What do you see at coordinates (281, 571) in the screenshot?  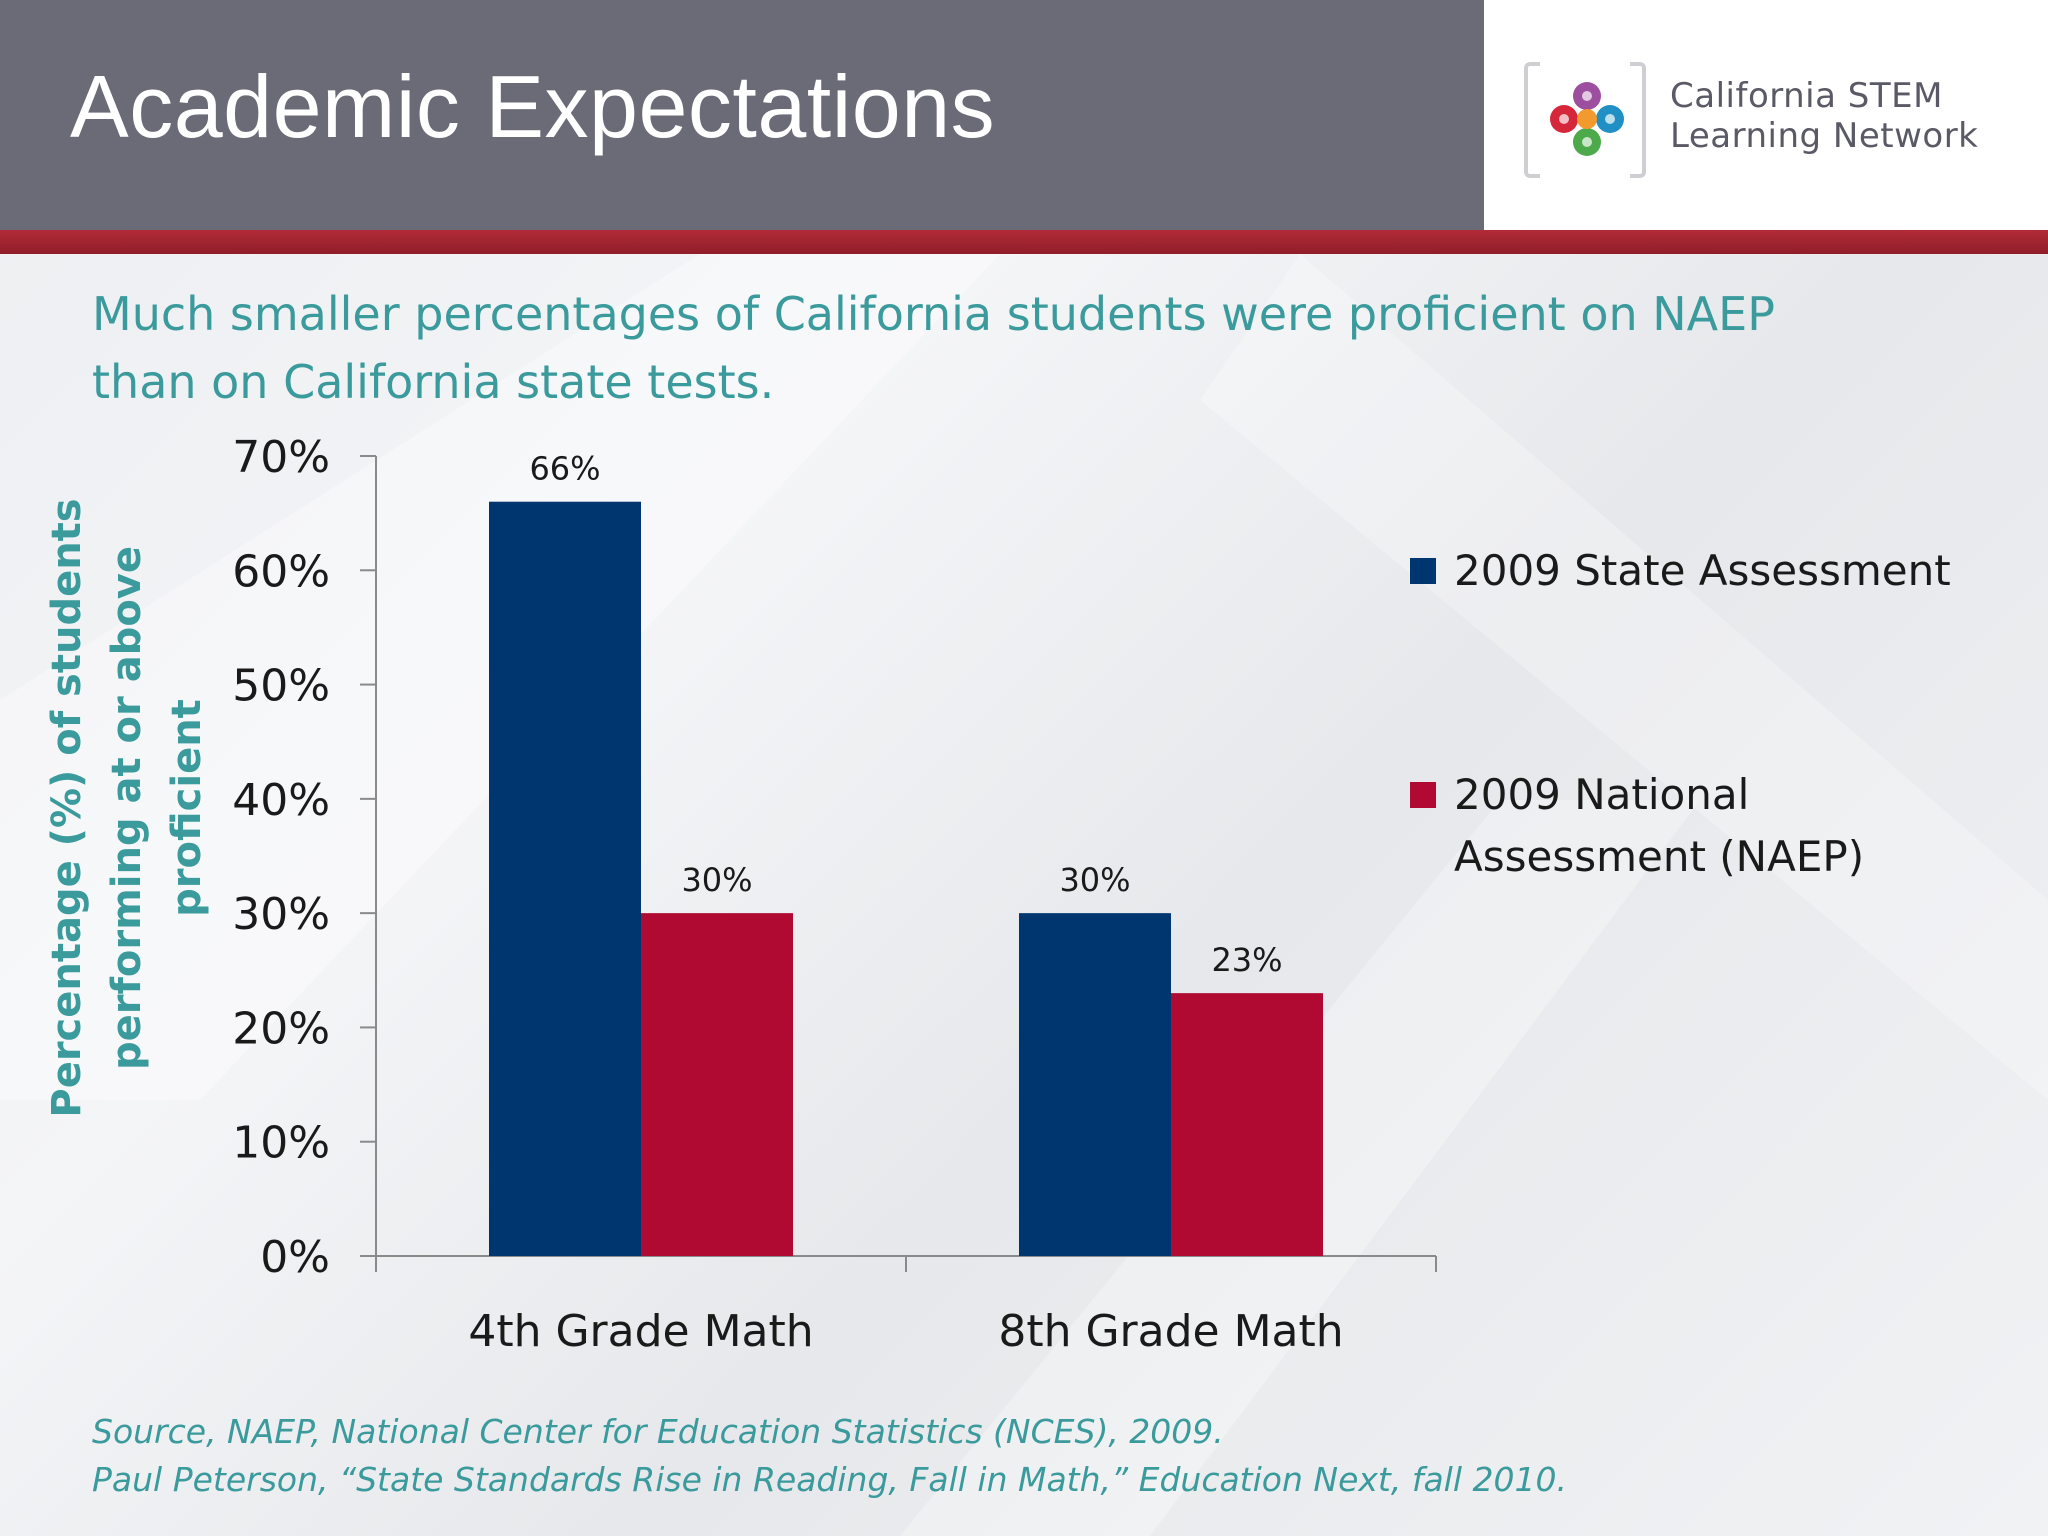 I see `y-tick-label: 60%` at bounding box center [281, 571].